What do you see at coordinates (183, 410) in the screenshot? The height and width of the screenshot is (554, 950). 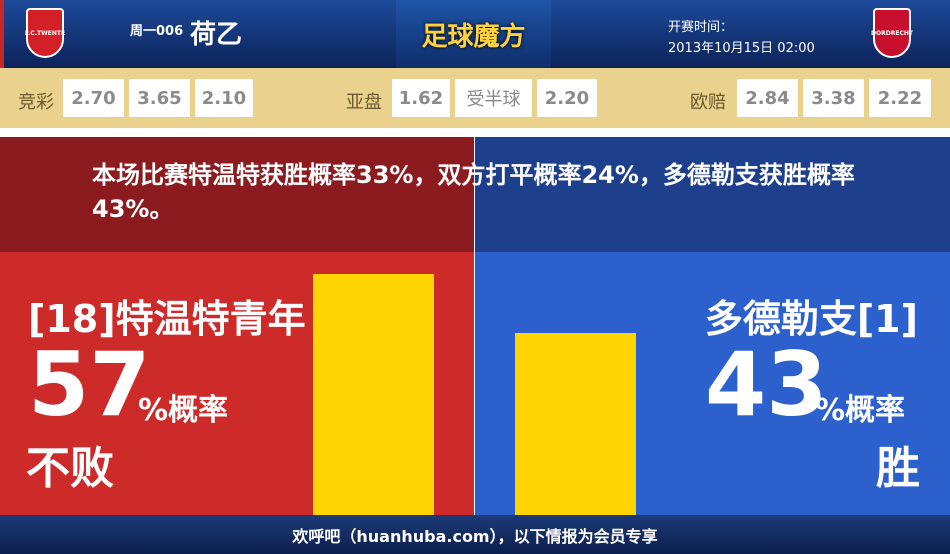 I see `home-percent-unit: %概率` at bounding box center [183, 410].